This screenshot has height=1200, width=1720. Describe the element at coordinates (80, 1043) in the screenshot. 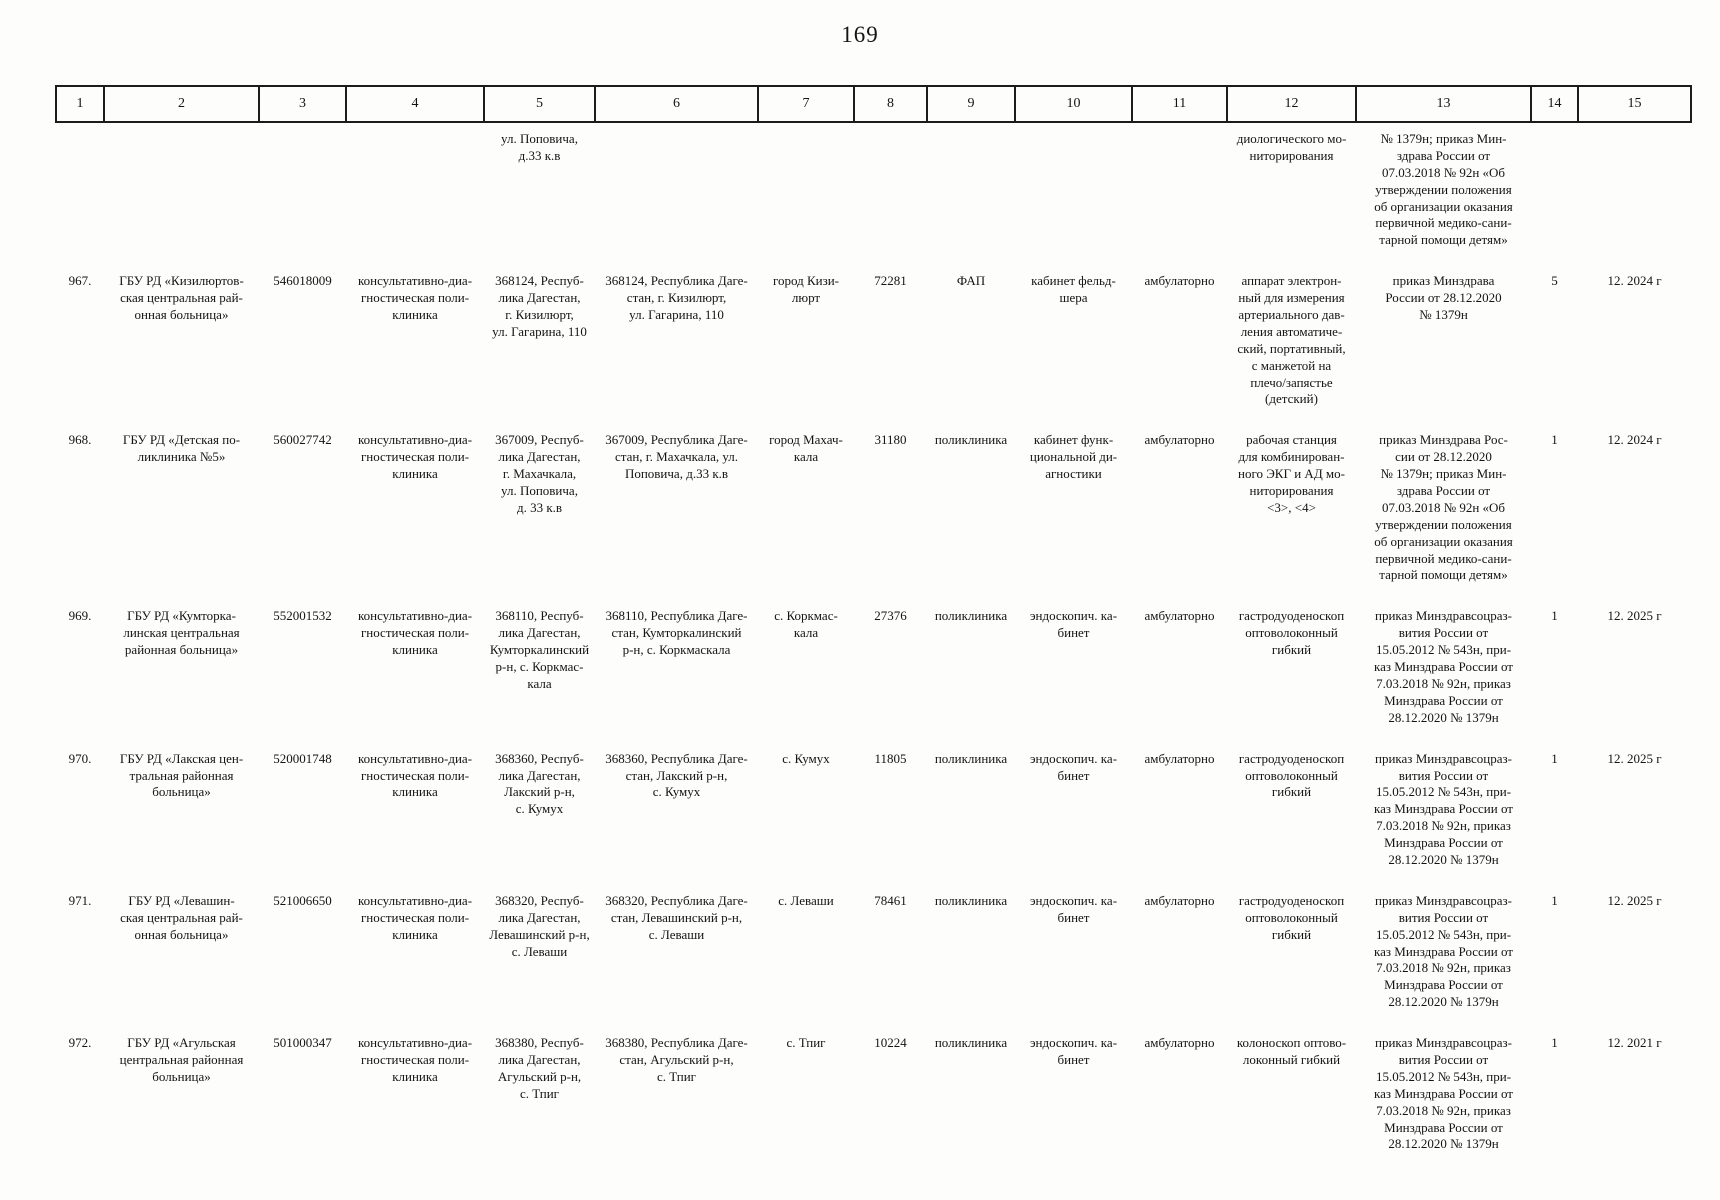

I see `table-cell: 972.` at that location.